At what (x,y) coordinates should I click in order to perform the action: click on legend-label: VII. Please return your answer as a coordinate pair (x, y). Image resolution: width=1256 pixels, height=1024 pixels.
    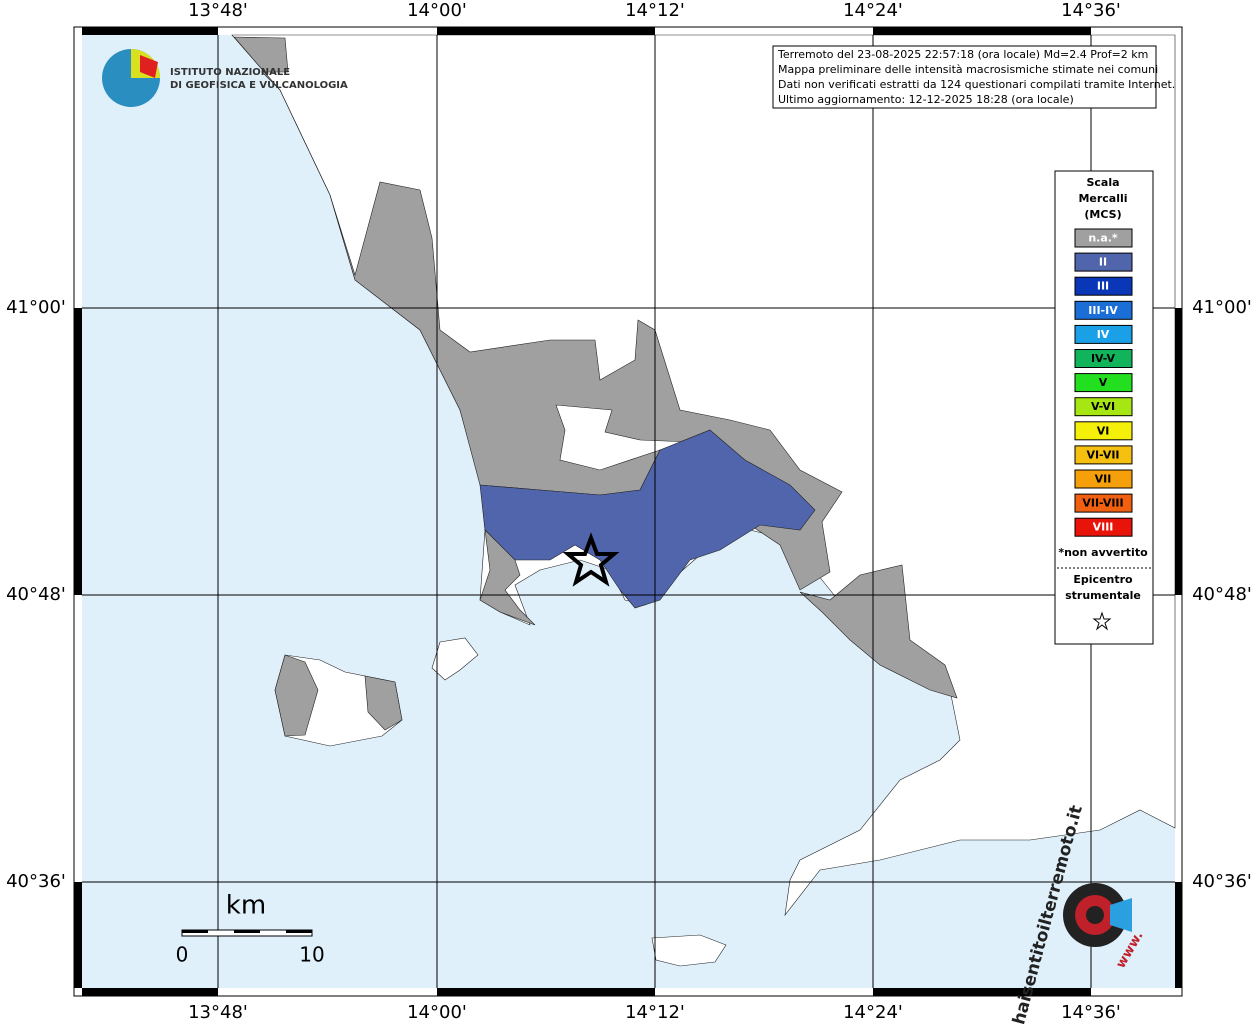
    Looking at the image, I should click on (1103, 479).